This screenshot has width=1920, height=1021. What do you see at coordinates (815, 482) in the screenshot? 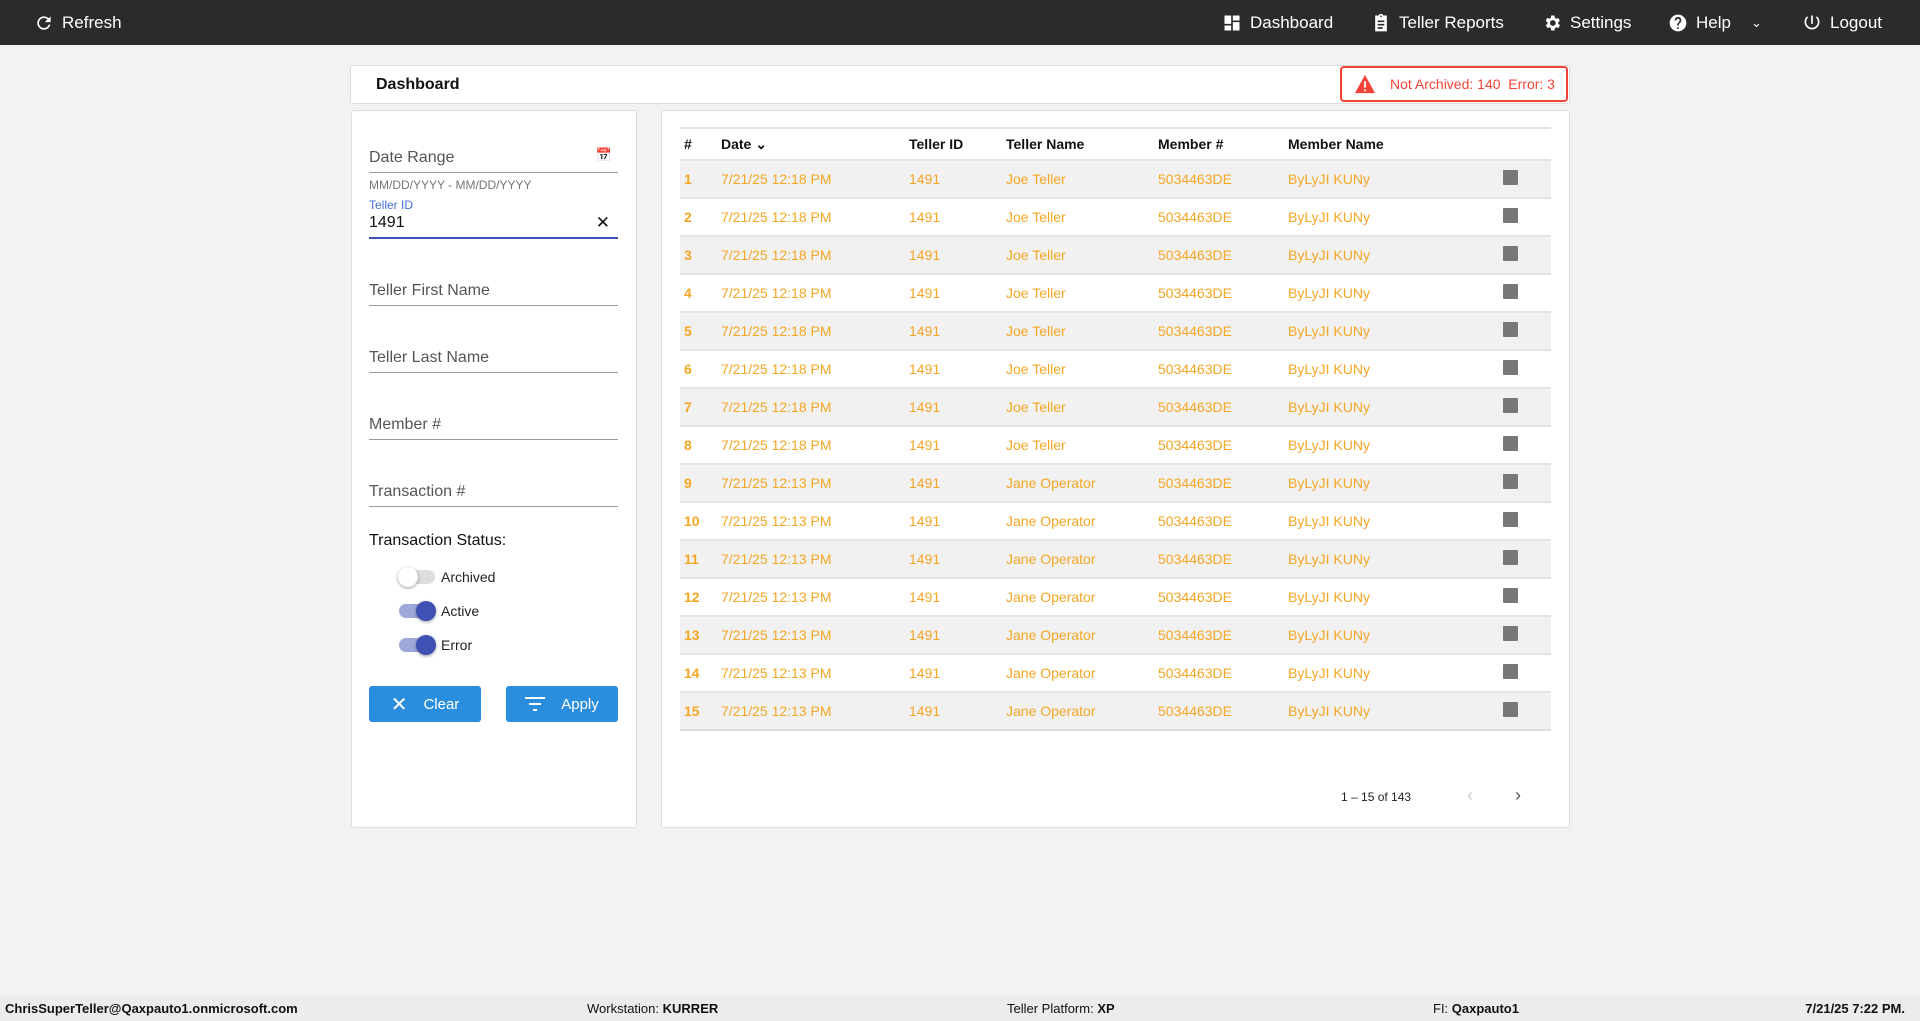
I see `row-date: 7/21/25 12:13 PM` at bounding box center [815, 482].